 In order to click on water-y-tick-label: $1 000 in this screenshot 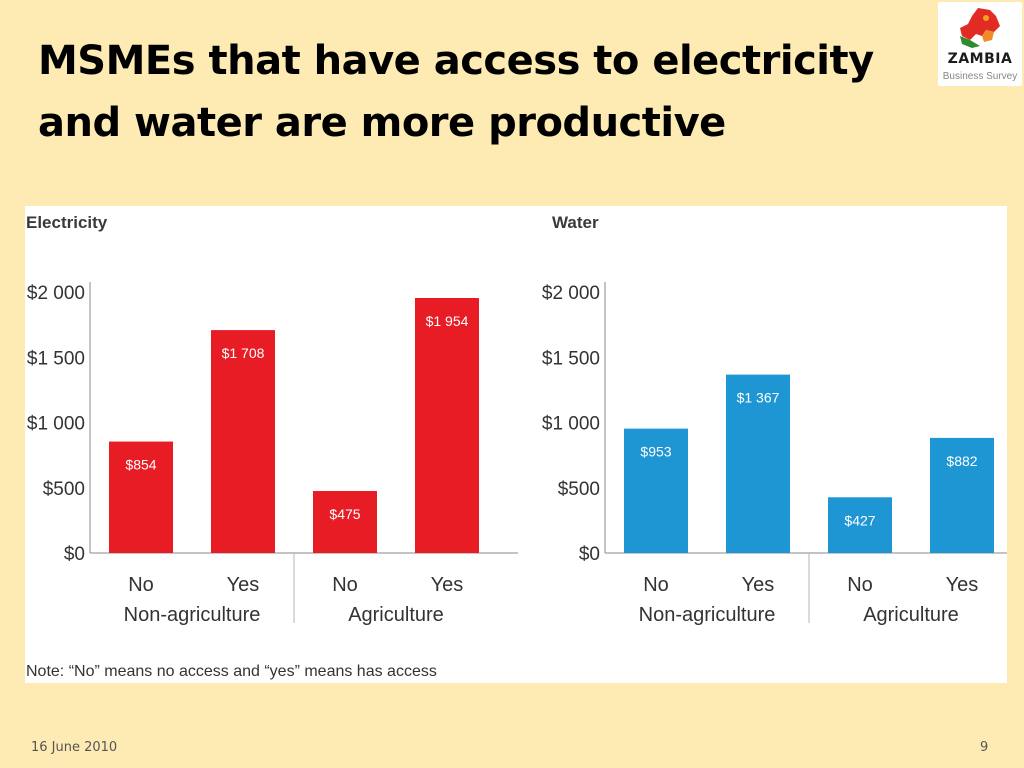, I will do `click(571, 424)`.